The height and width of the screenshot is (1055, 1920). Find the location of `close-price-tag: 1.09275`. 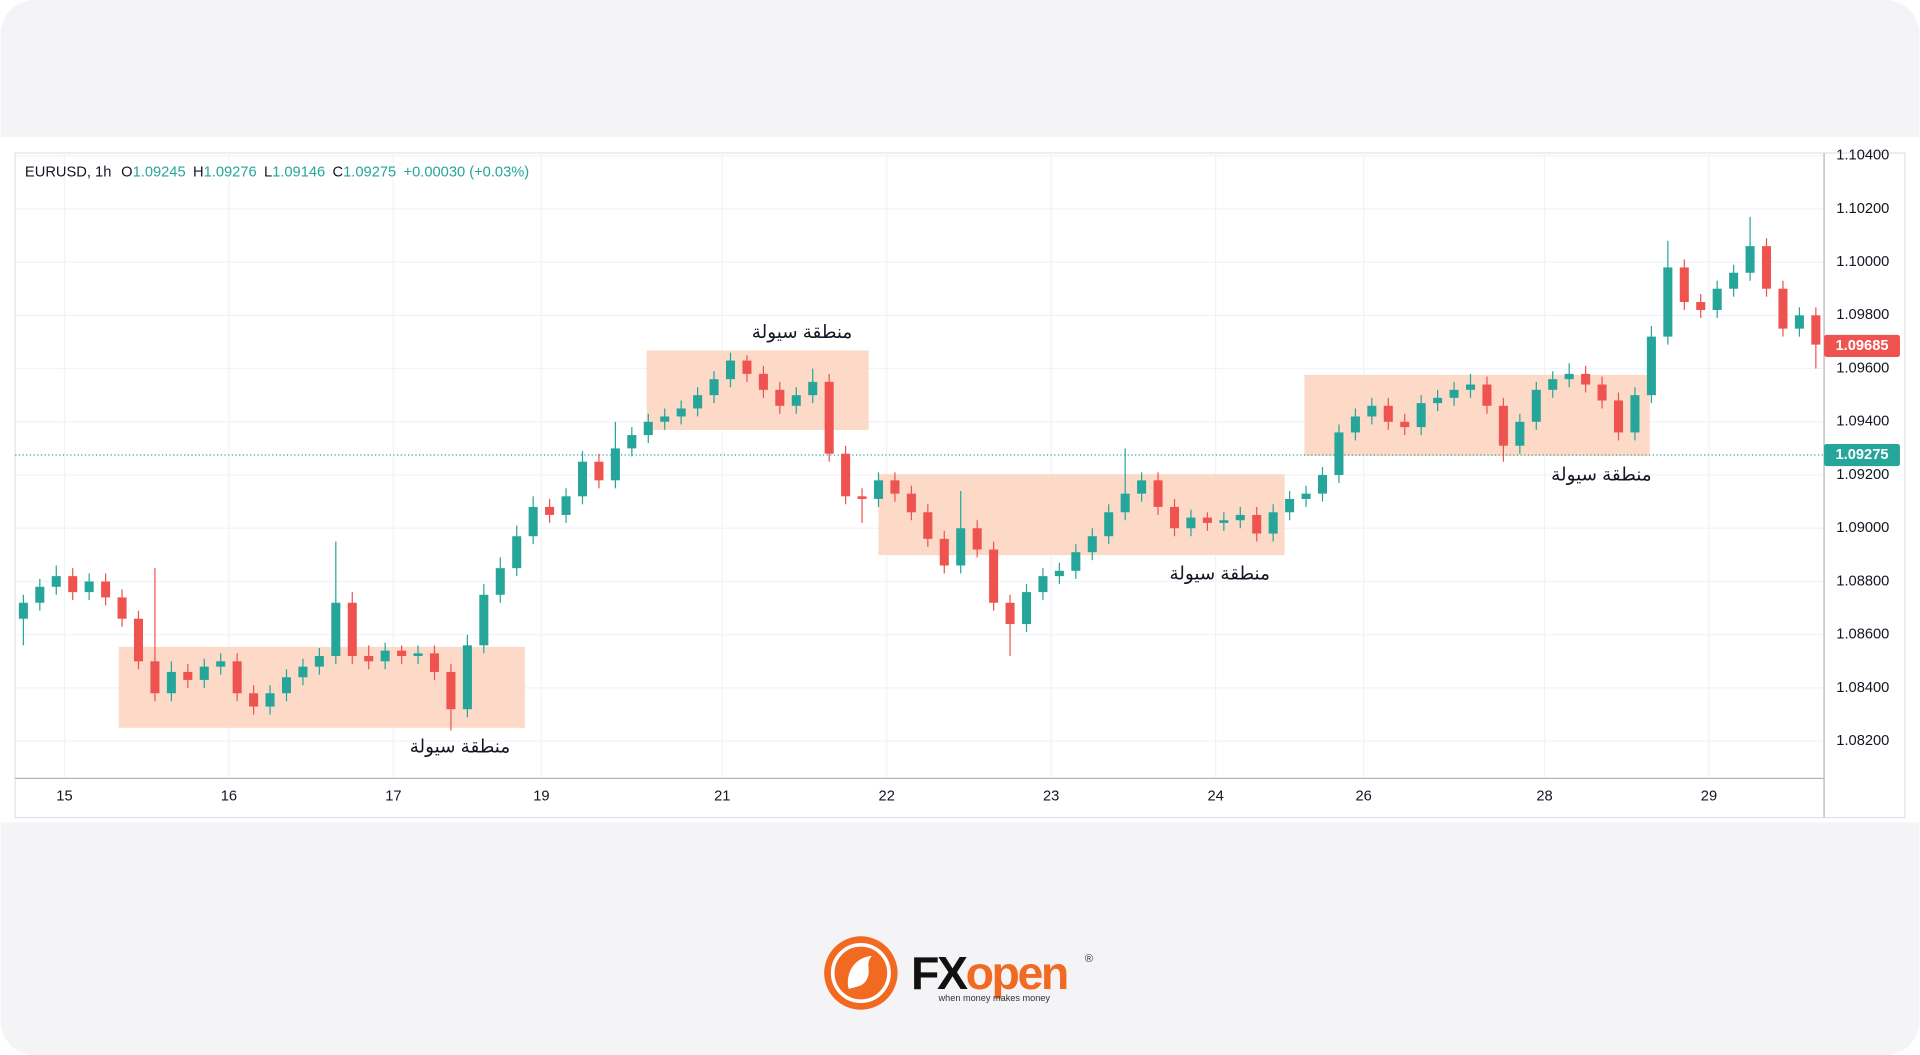

close-price-tag: 1.09275 is located at coordinates (1861, 455).